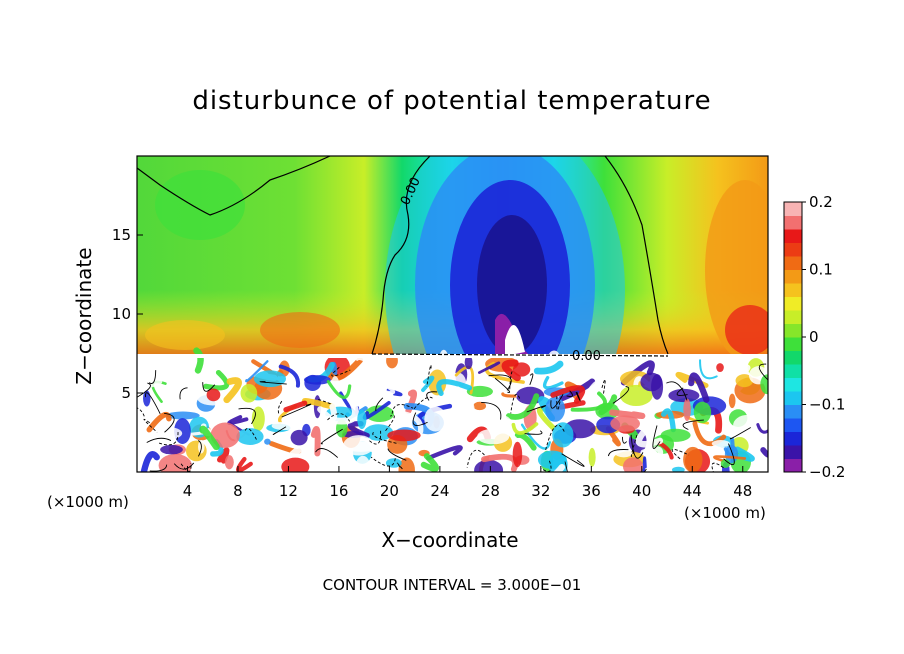 This screenshot has width=904, height=654. I want to click on colorbar: 0.2 0.1 0 −0.1 −0.2, so click(814, 337).